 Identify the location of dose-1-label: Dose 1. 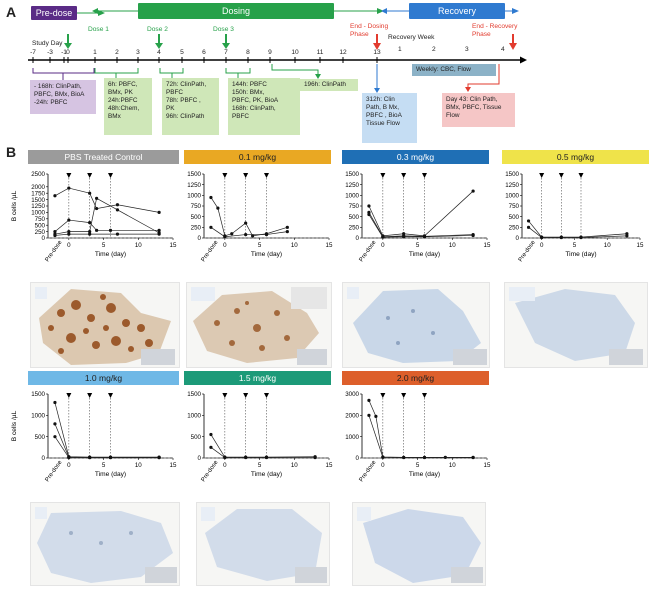
(98, 29).